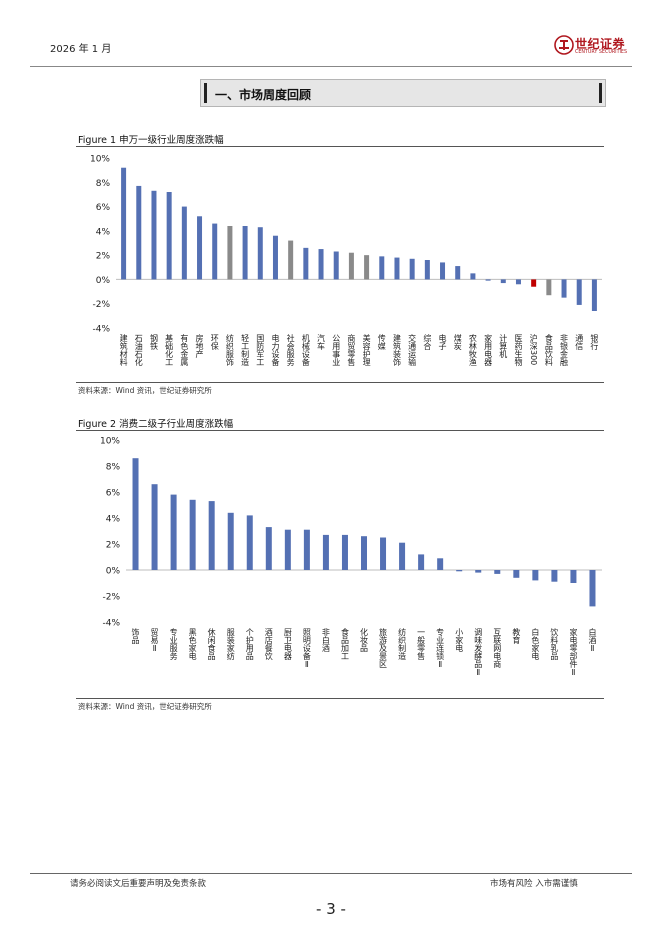 The height and width of the screenshot is (936, 662). I want to click on category-label: 交通运输, so click(412, 350).